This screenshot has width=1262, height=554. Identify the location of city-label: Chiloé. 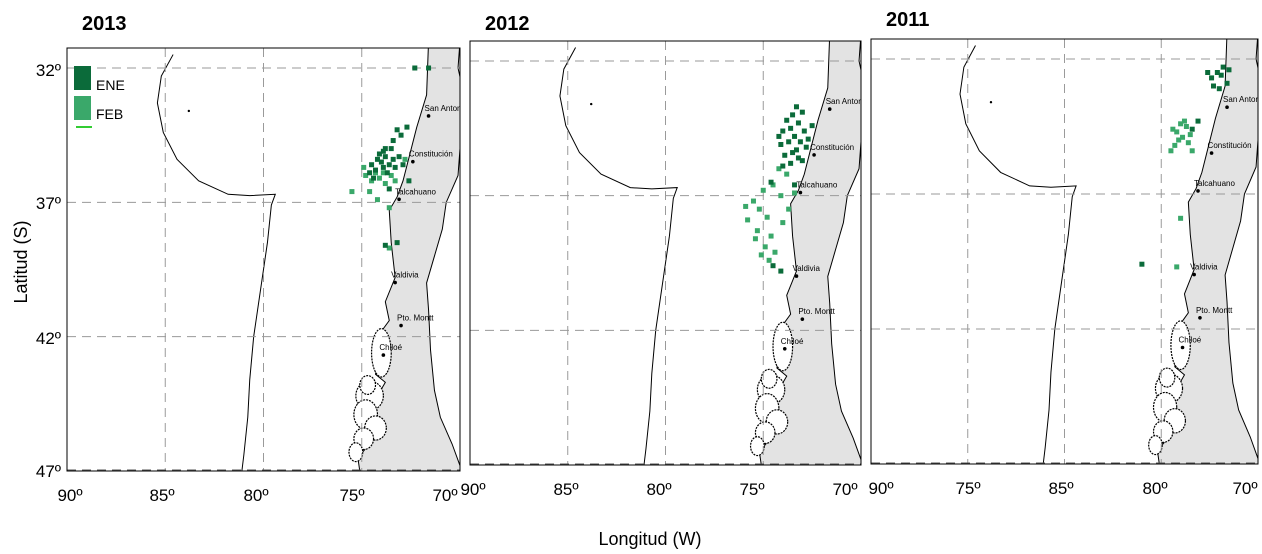
(1190, 340).